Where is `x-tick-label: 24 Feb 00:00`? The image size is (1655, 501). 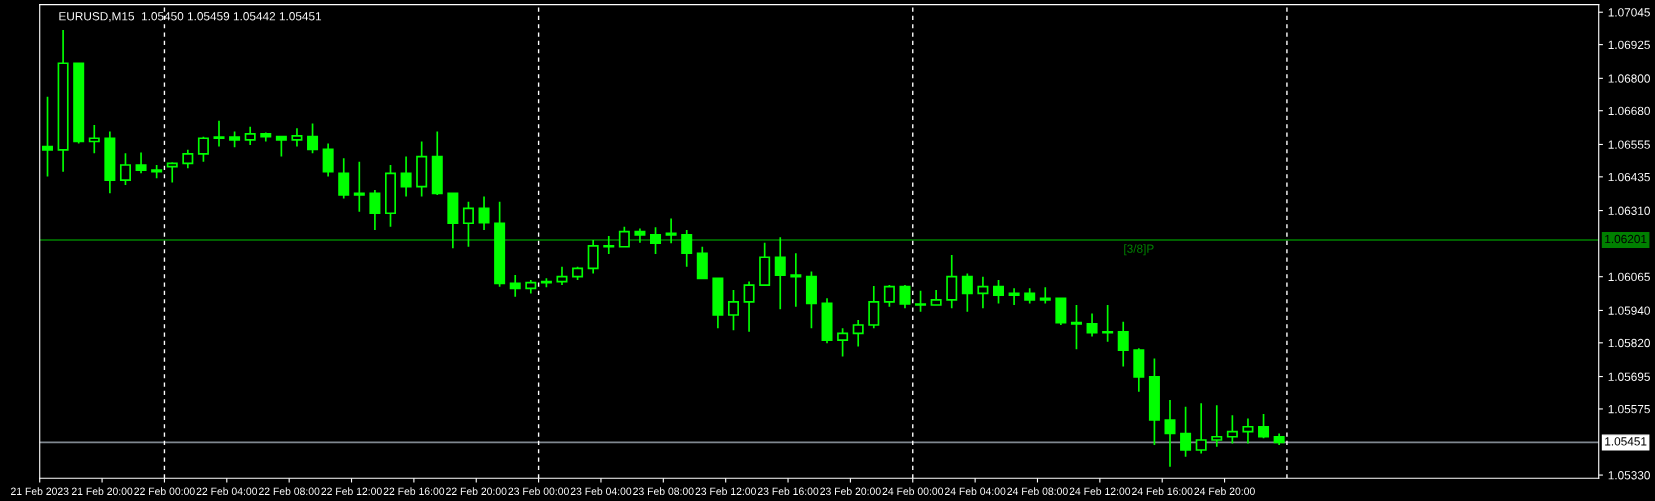
x-tick-label: 24 Feb 00:00 is located at coordinates (913, 491).